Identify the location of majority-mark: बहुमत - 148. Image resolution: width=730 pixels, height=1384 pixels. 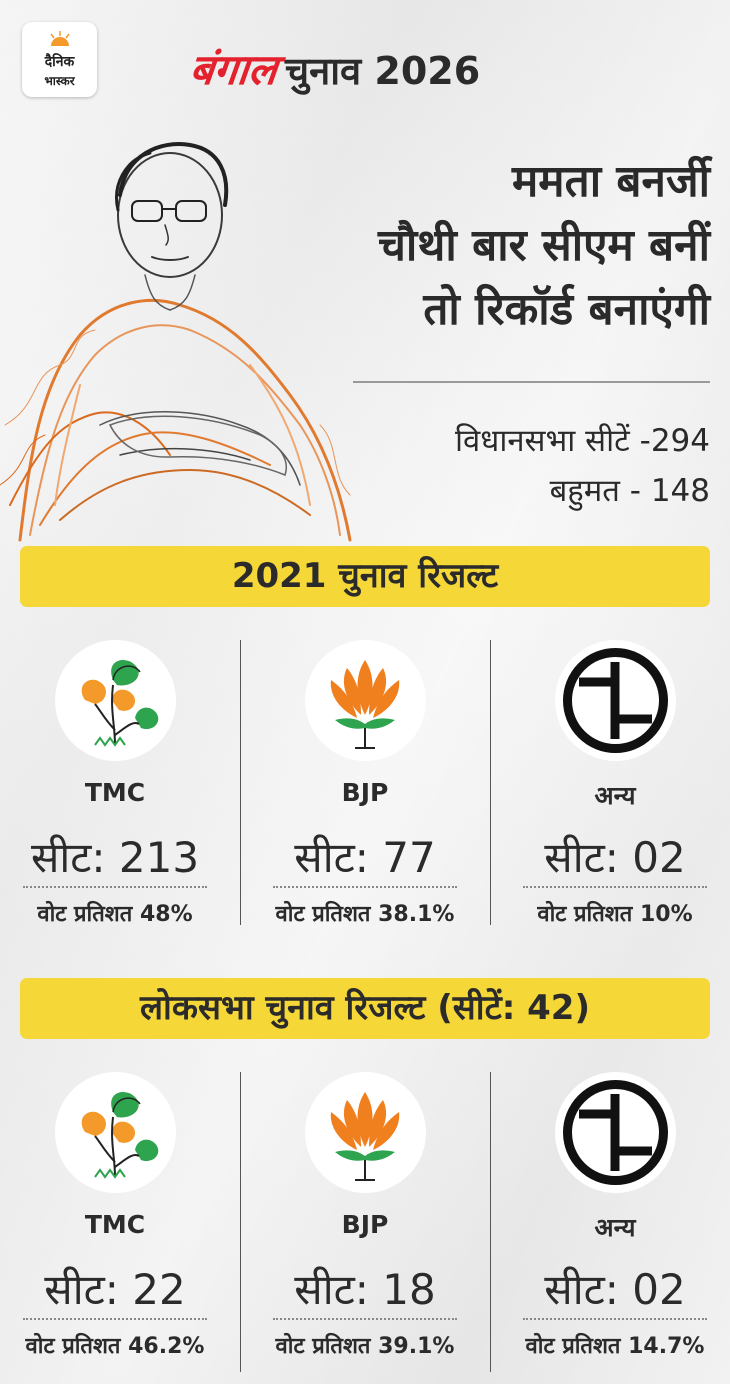
(629, 491).